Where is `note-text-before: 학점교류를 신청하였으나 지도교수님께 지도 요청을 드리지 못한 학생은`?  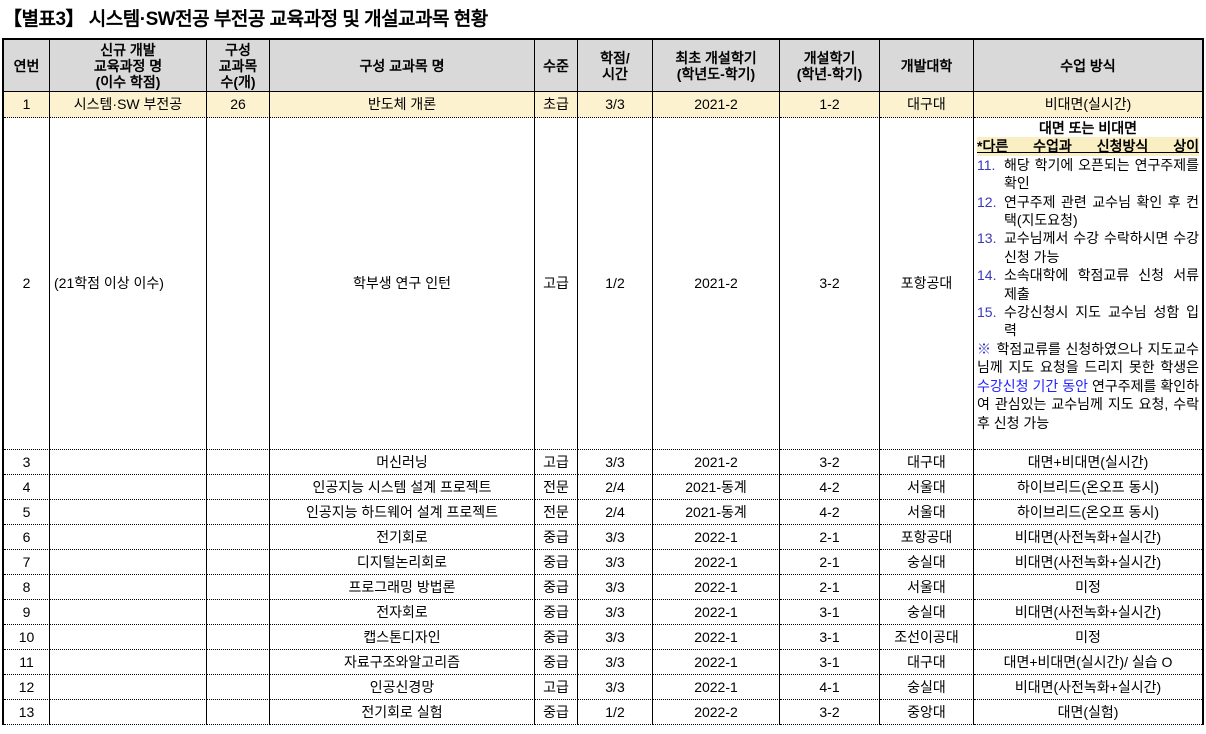
note-text-before: 학점교류를 신청하였으나 지도교수님께 지도 요청을 드리지 못한 학생은 is located at coordinates (1088, 358).